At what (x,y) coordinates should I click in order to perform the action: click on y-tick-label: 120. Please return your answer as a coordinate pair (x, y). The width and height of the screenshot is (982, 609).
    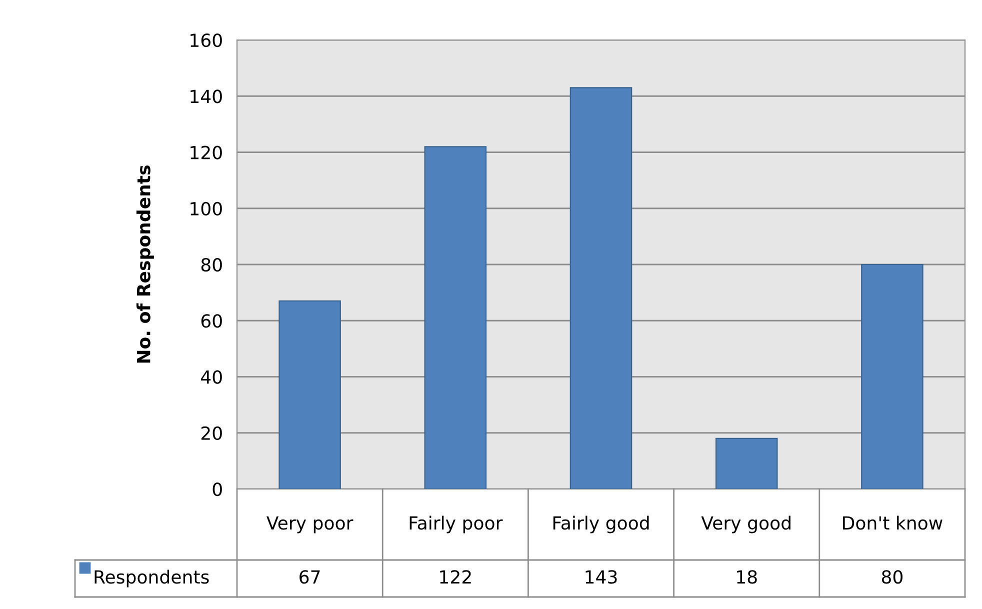
    Looking at the image, I should click on (206, 153).